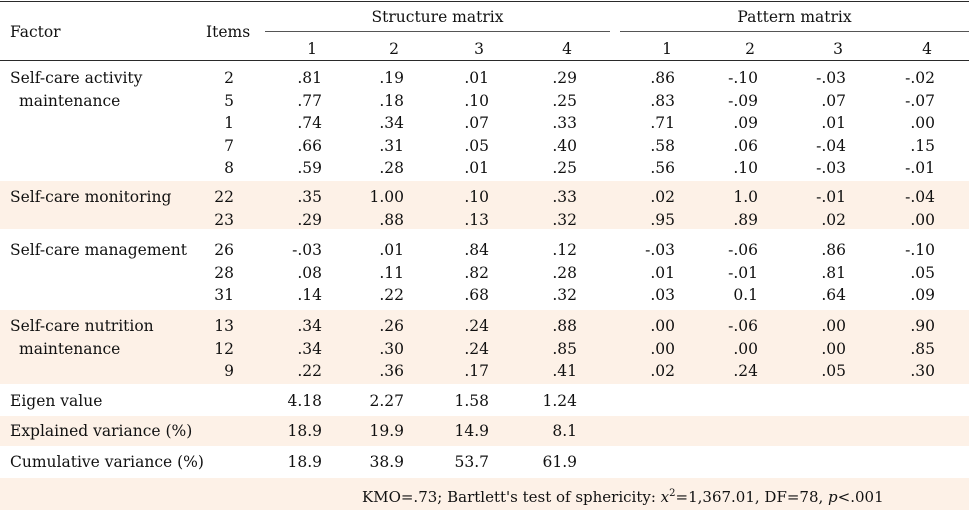 The height and width of the screenshot is (512, 969). I want to click on structure-value: .30, so click(391, 348).